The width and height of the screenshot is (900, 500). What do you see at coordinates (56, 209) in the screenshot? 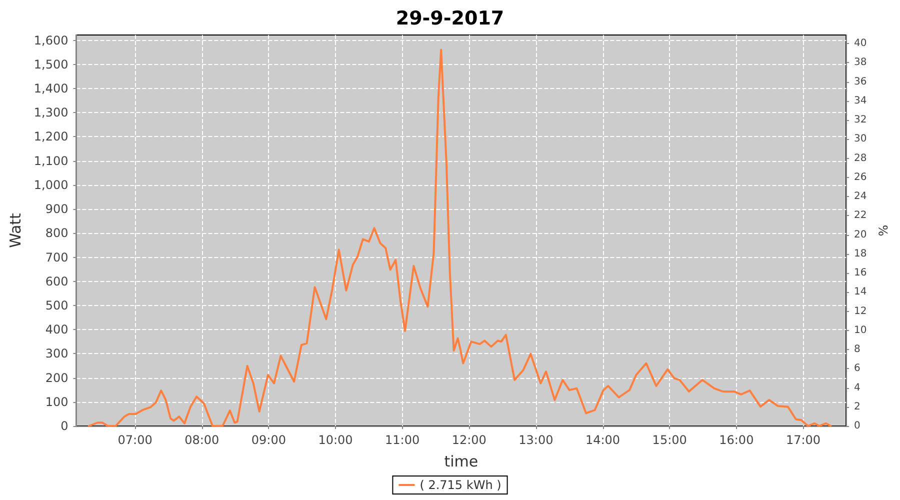
I see `y-tick-label: 900` at bounding box center [56, 209].